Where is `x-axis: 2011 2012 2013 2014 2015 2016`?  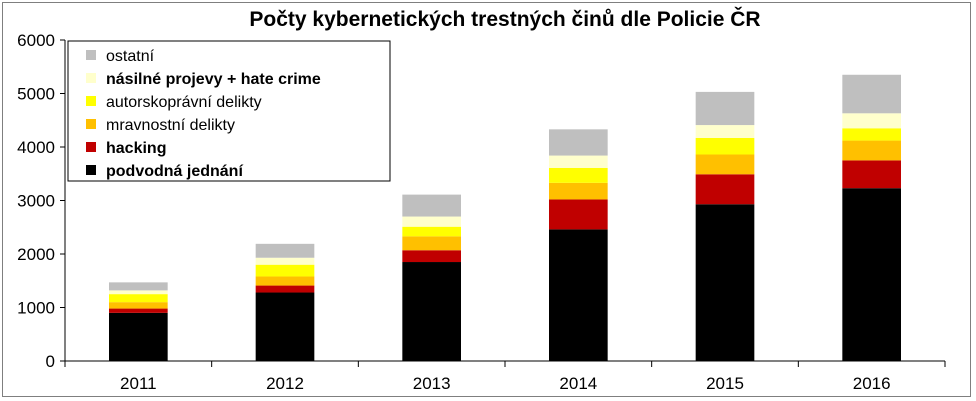
x-axis: 2011 2012 2013 2014 2015 2016 is located at coordinates (505, 376).